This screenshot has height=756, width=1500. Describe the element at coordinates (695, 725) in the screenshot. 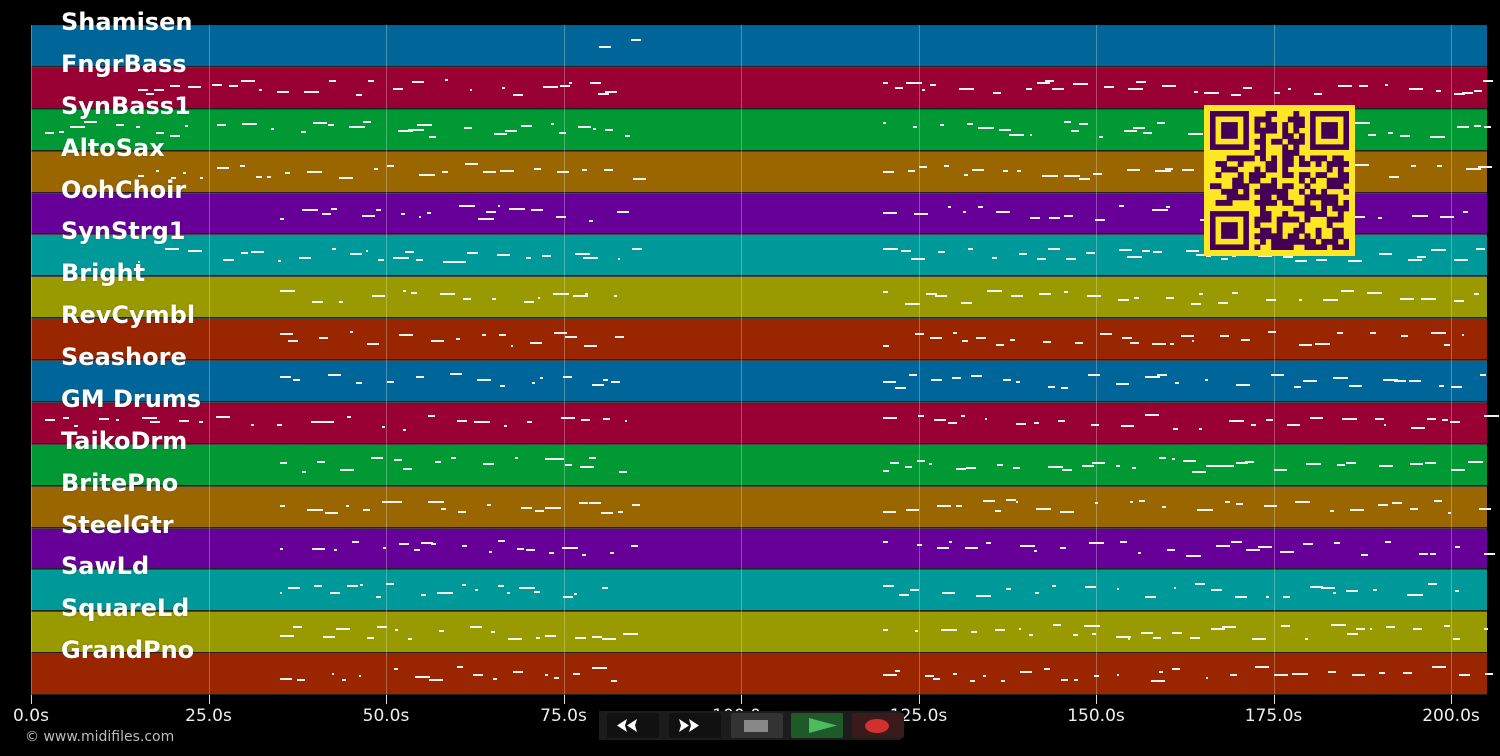

I see `fast-forward-button` at that location.